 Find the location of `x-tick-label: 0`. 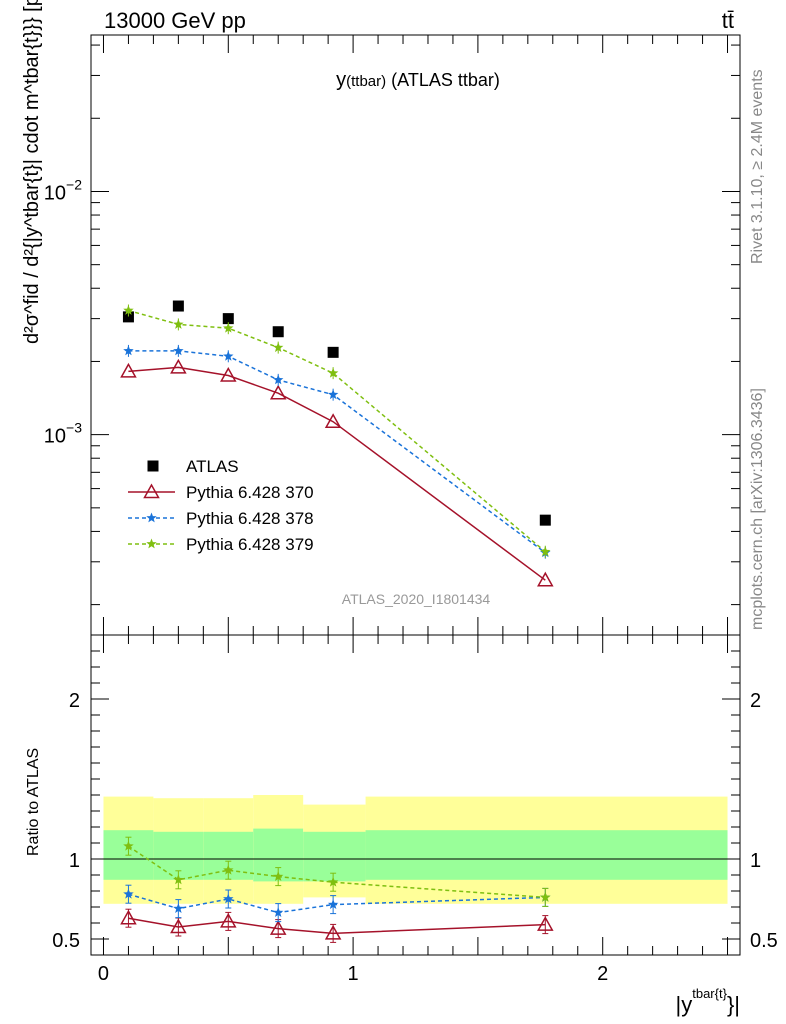

x-tick-label: 0 is located at coordinates (103, 974).